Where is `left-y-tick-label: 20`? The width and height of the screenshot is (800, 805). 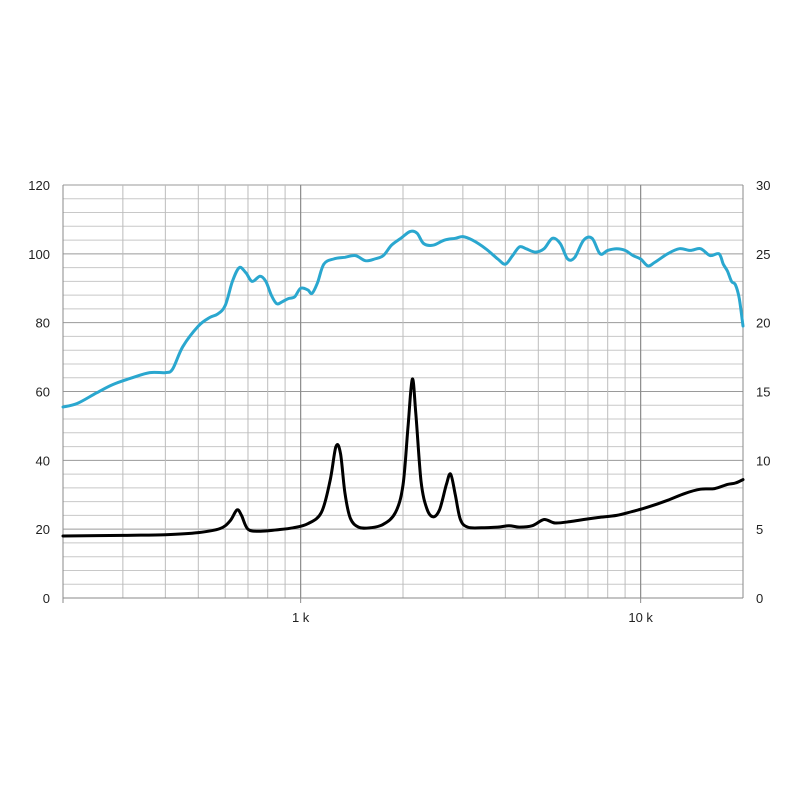
left-y-tick-label: 20 is located at coordinates (43, 529).